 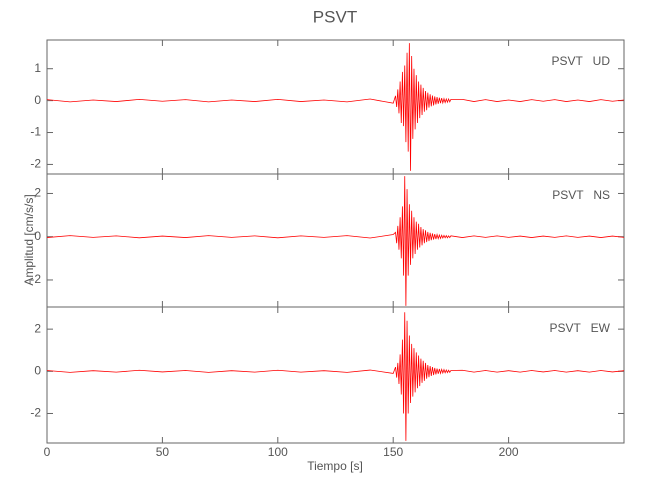 What do you see at coordinates (335, 466) in the screenshot?
I see `x-axis-label: Tiempo [s]` at bounding box center [335, 466].